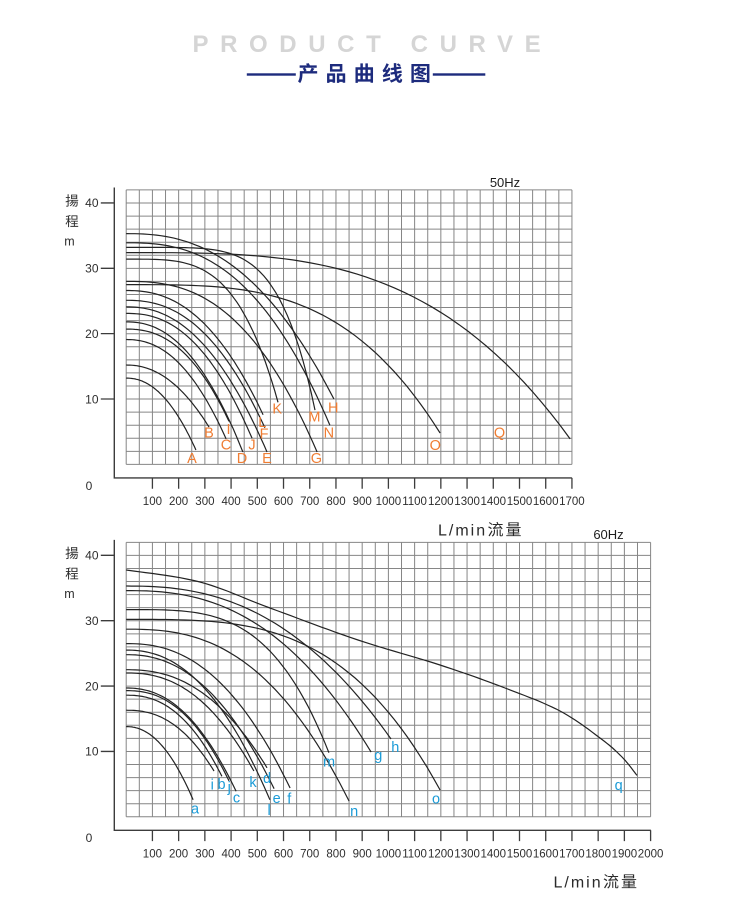  I want to click on svg-text: 1900, so click(625, 854).